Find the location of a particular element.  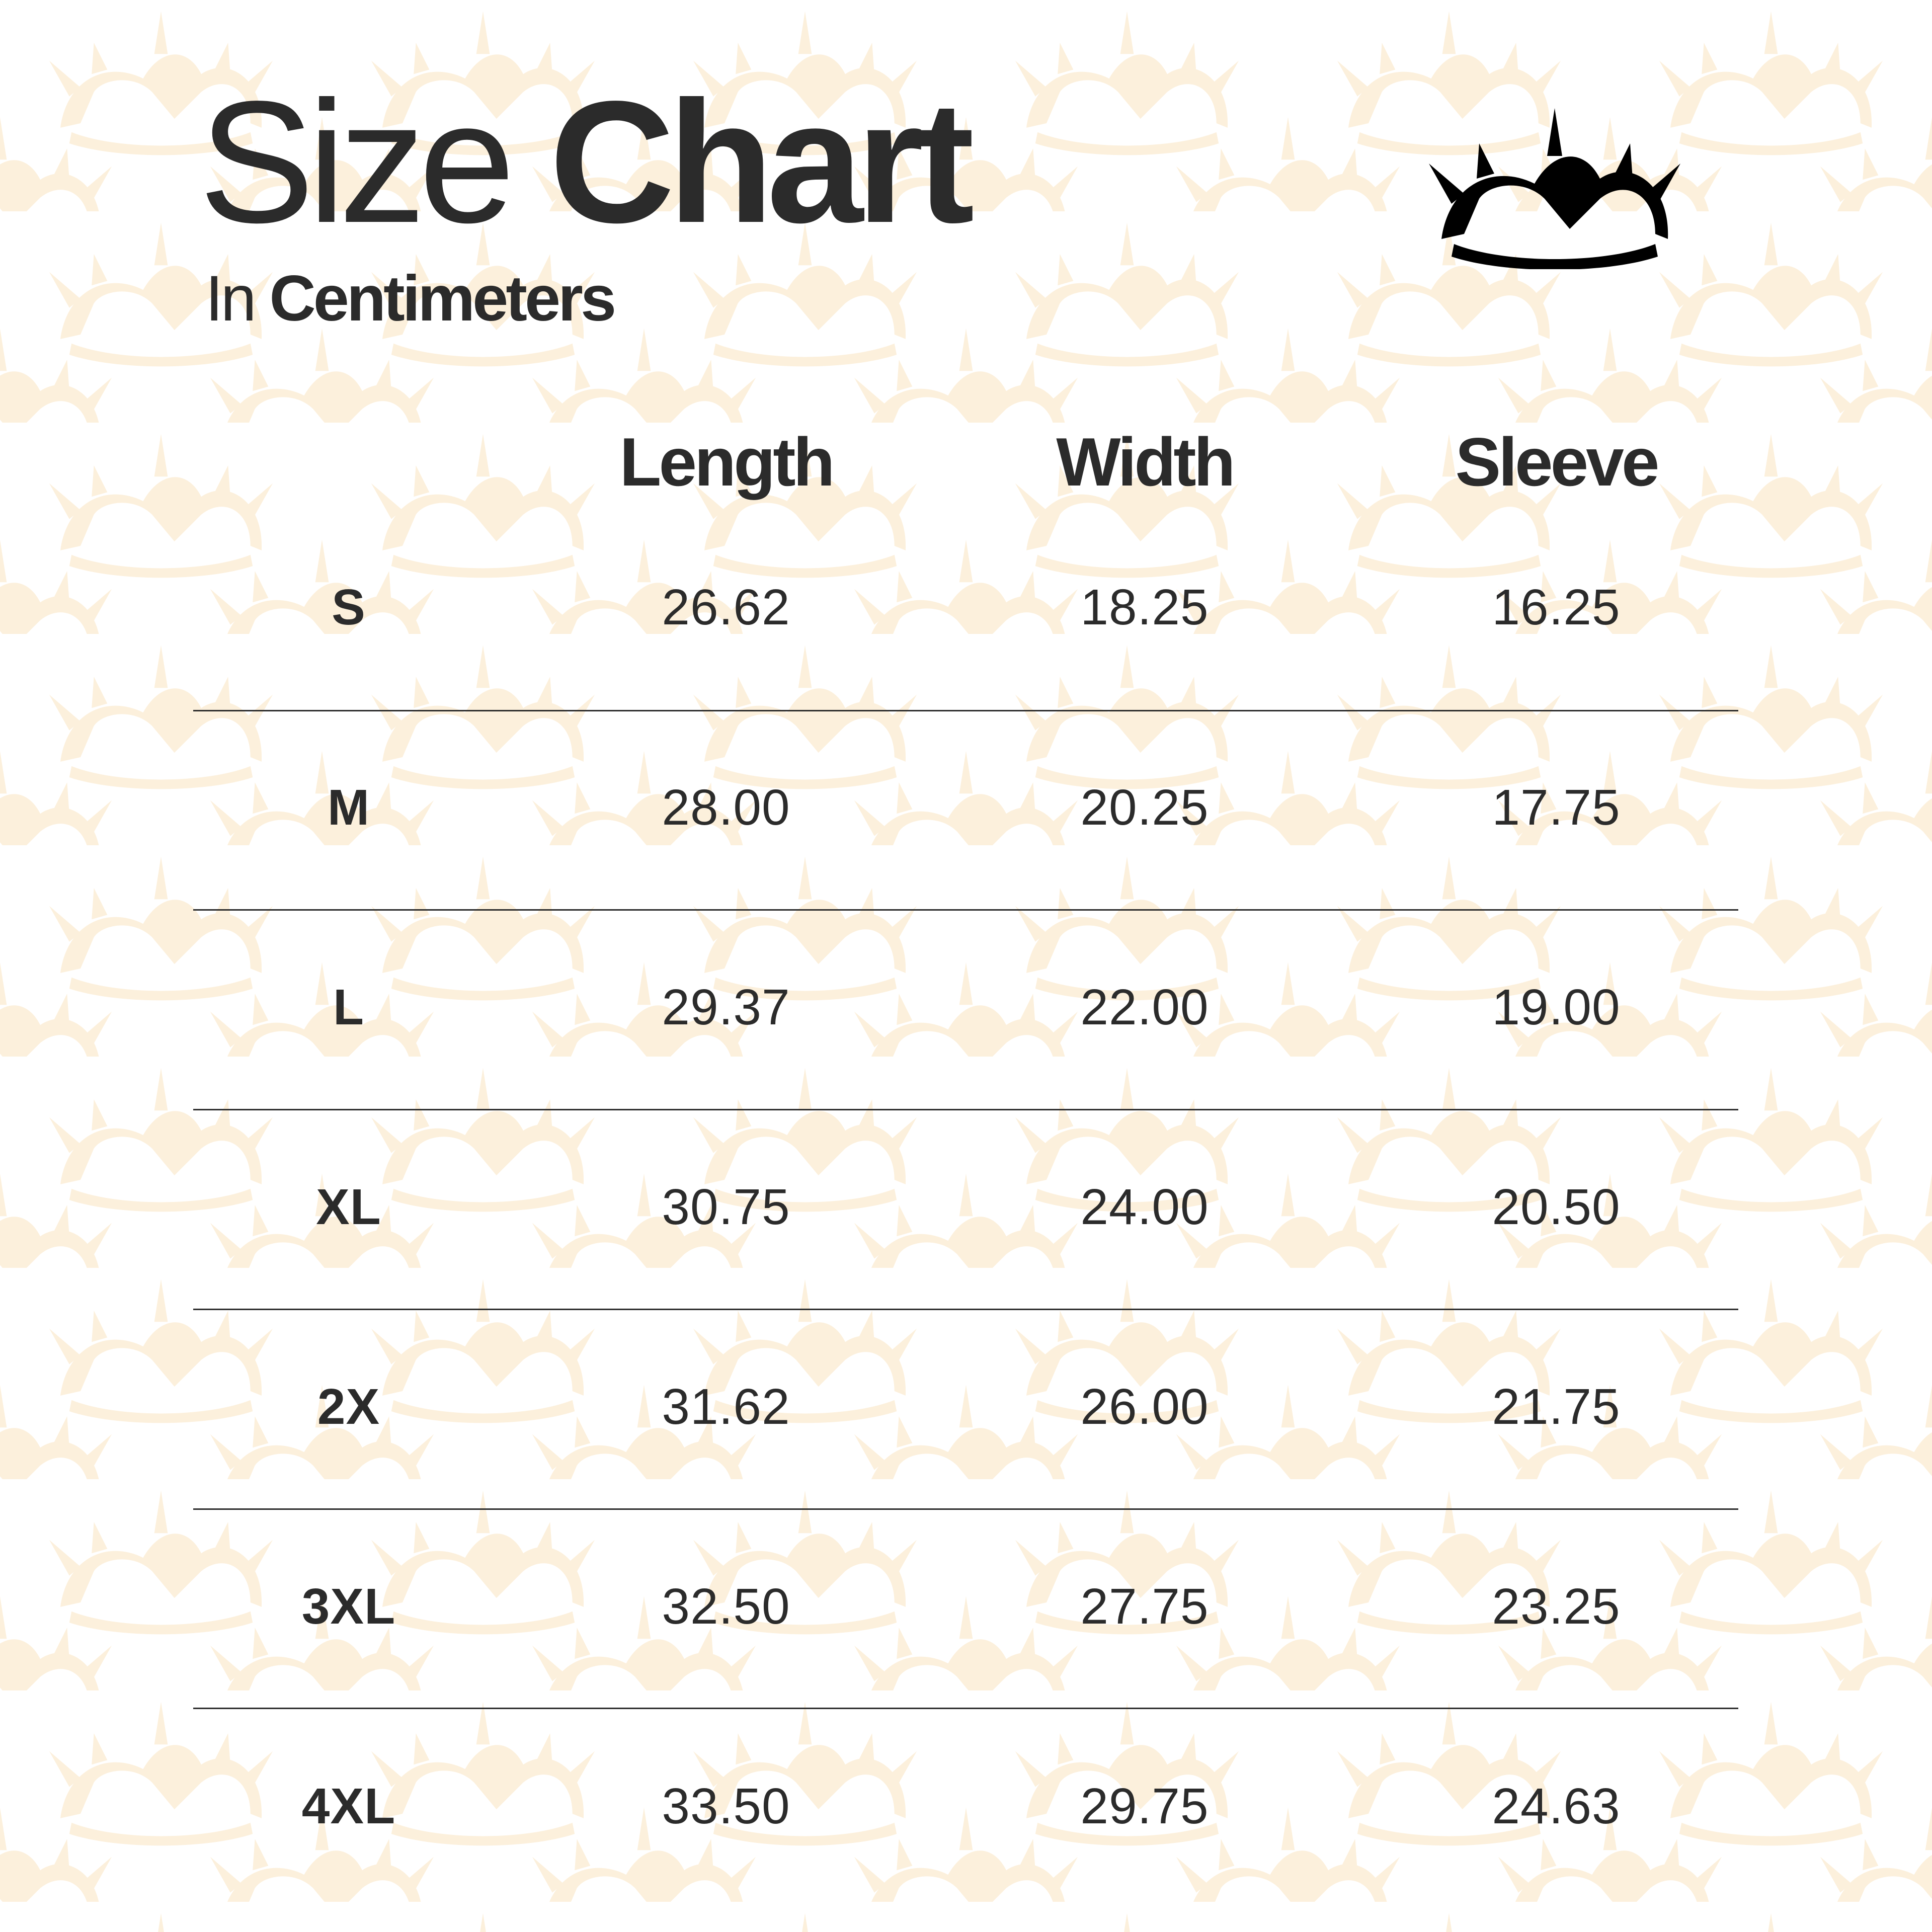

size-label: L is located at coordinates (349, 1007).